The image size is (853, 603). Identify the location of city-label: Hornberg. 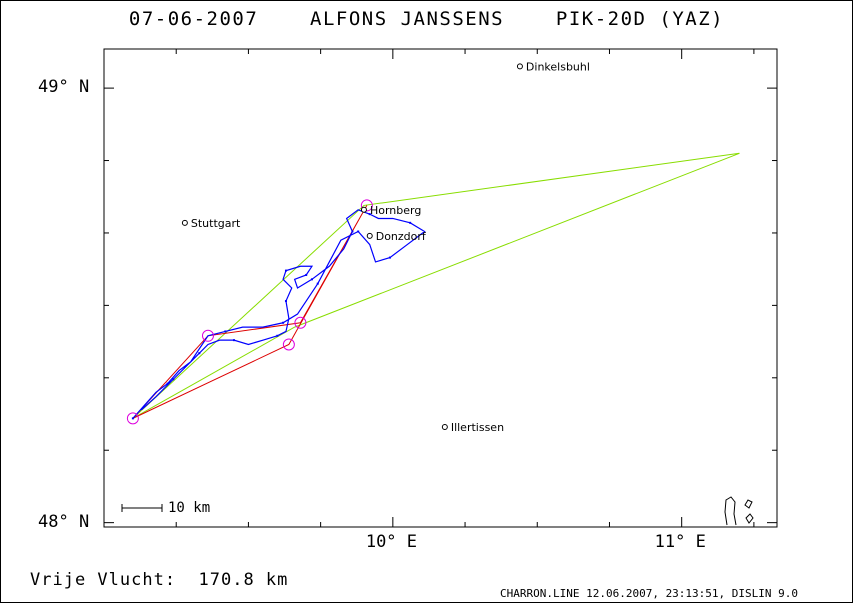
(395, 210).